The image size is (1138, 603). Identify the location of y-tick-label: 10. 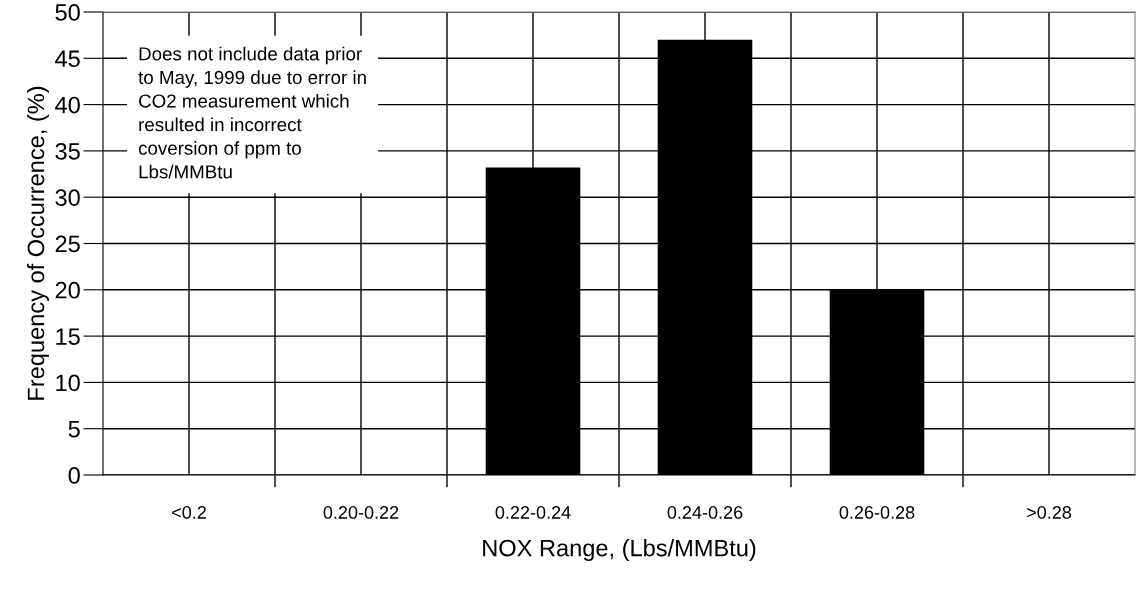
(68, 383).